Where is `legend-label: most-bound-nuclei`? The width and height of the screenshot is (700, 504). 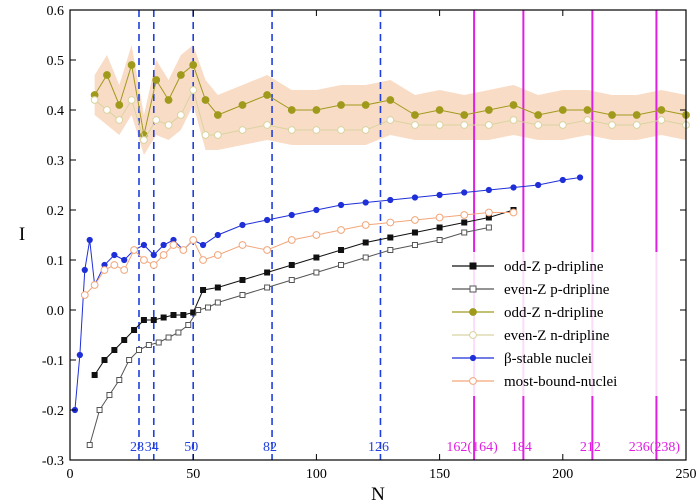
legend-label: most-bound-nuclei is located at coordinates (560, 382).